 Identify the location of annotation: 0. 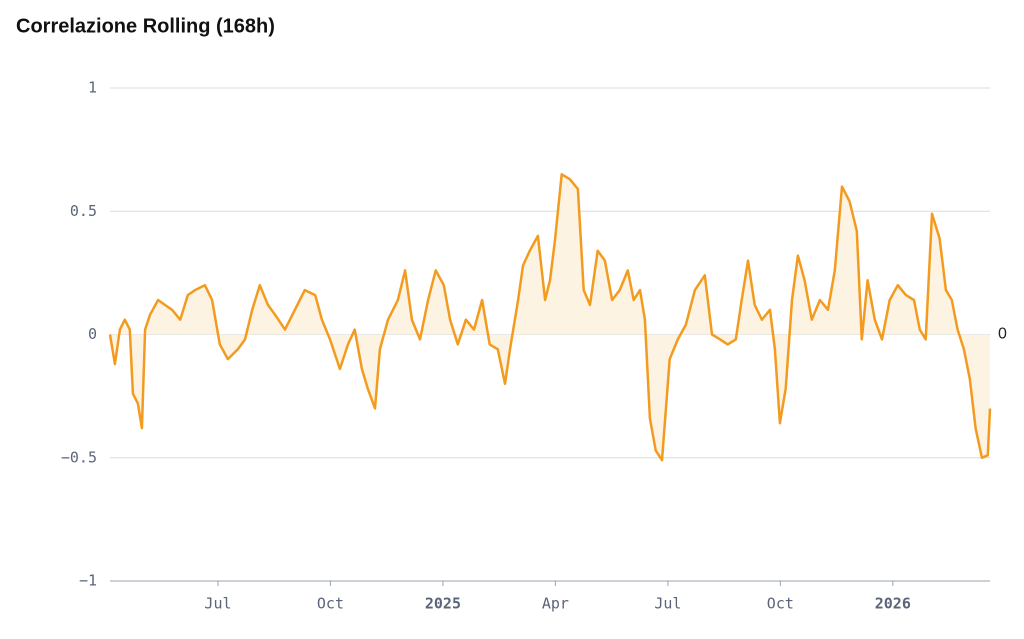
(1002, 334).